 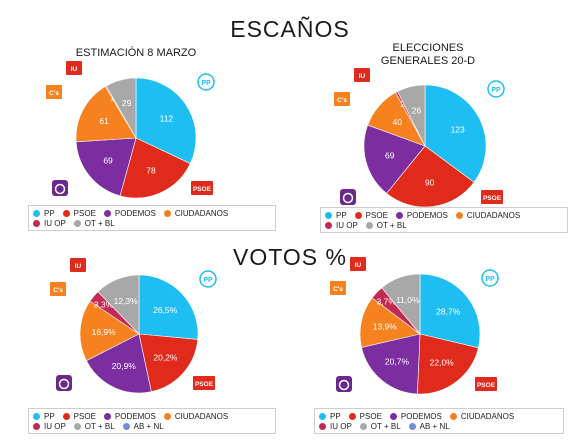 What do you see at coordinates (417, 110) in the screenshot?
I see `slice-label: 26` at bounding box center [417, 110].